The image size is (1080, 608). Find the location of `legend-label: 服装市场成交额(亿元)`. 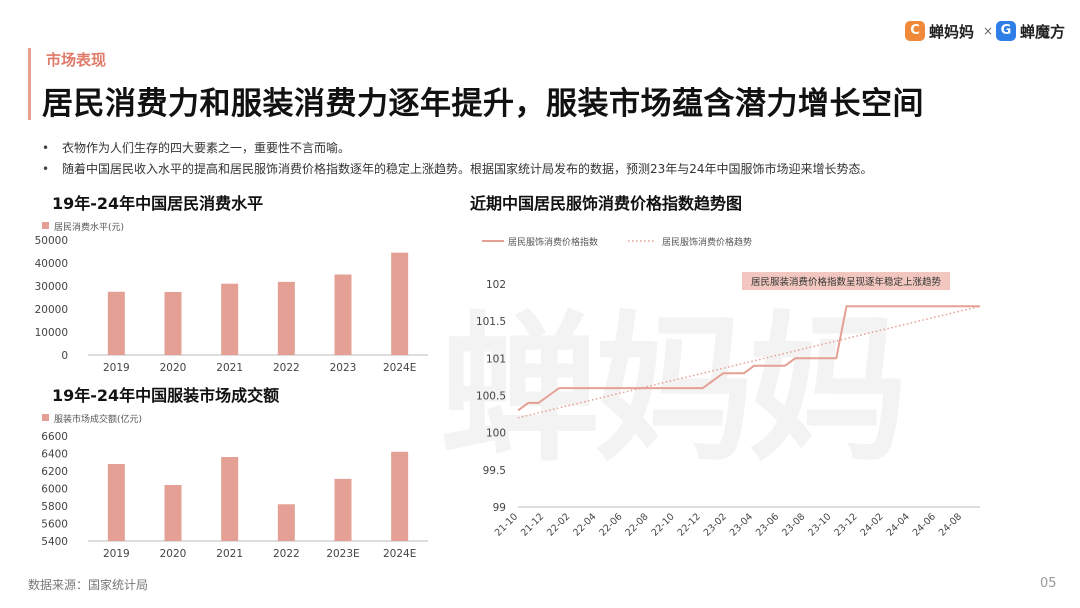

legend-label: 服装市场成交额(亿元) is located at coordinates (98, 419).